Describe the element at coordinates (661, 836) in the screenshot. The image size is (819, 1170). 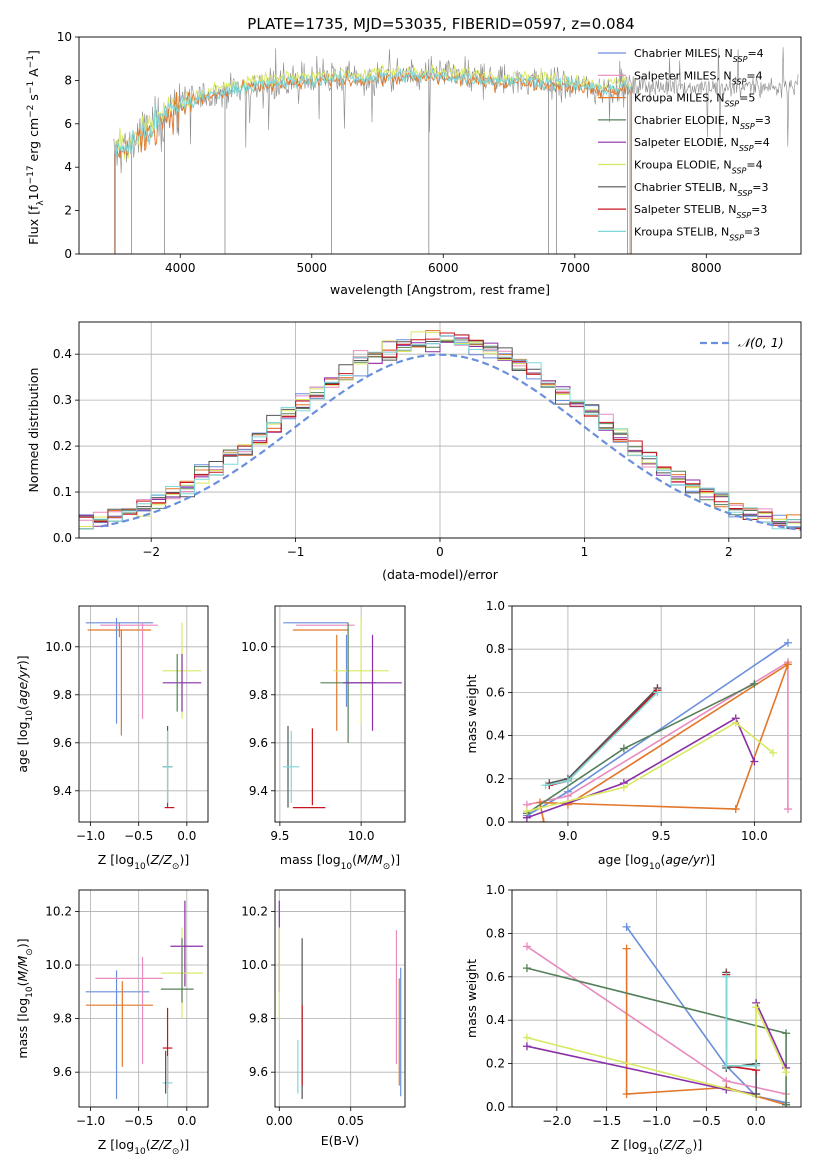
I see `x-tick-label: 9.5` at that location.